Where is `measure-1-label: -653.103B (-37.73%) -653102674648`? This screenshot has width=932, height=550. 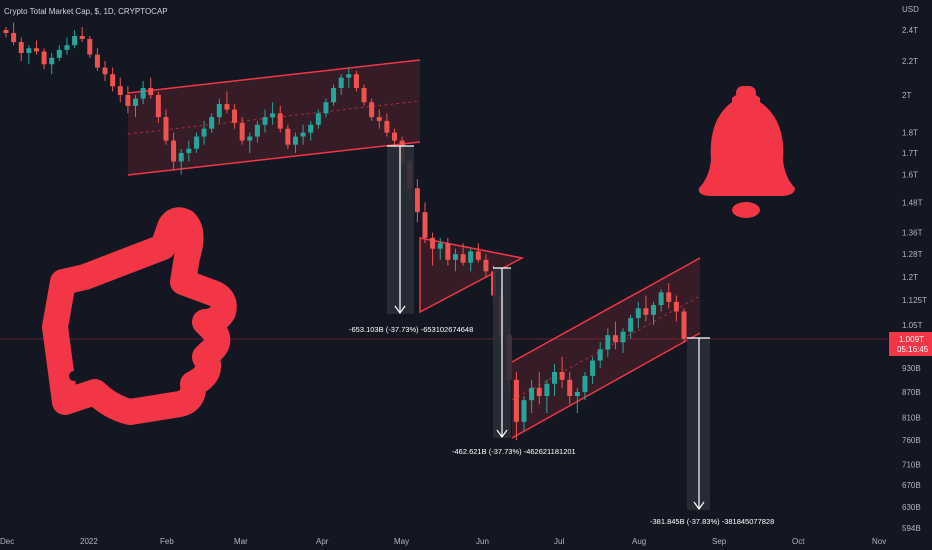 measure-1-label: -653.103B (-37.73%) -653102674648 is located at coordinates (411, 329).